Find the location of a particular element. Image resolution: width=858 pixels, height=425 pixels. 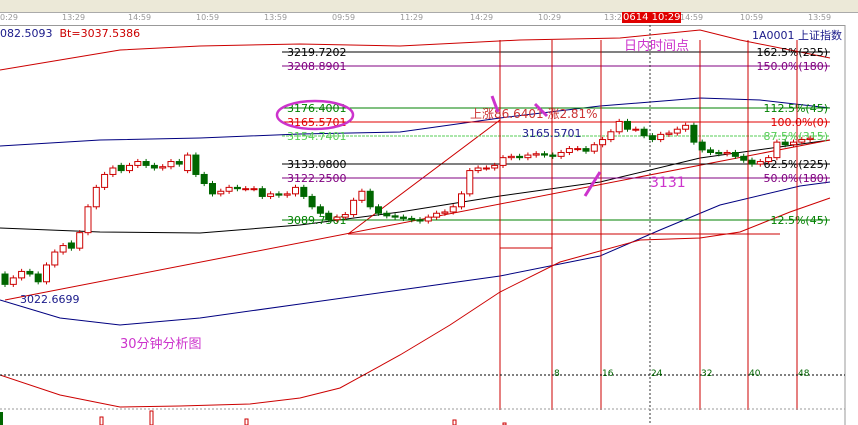

time-count-label: 48 is located at coordinates (804, 374).